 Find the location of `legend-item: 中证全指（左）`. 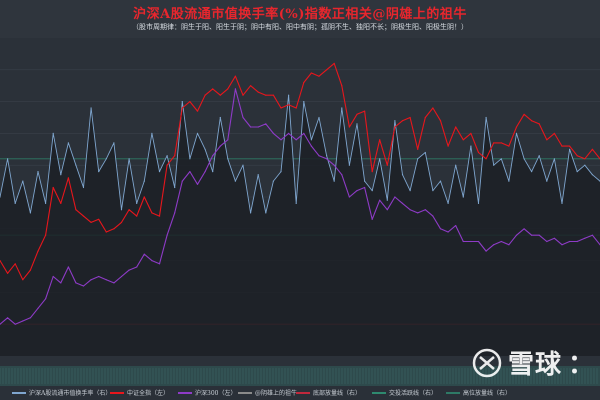

legend-item: 中证全指（左） is located at coordinates (139, 392).